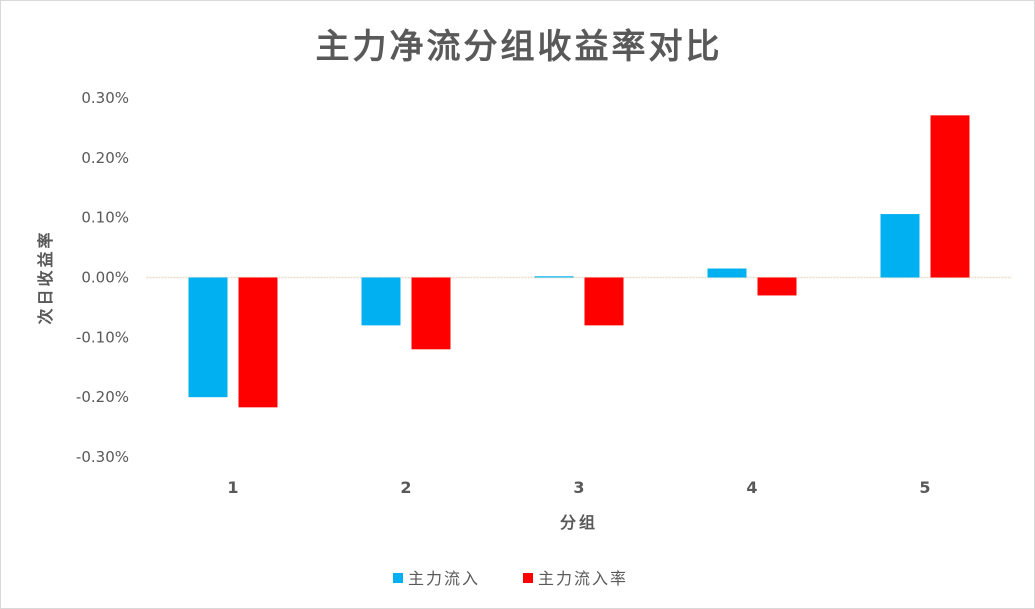 Image resolution: width=1035 pixels, height=609 pixels. I want to click on y-tick-label: 0.30%, so click(105, 98).